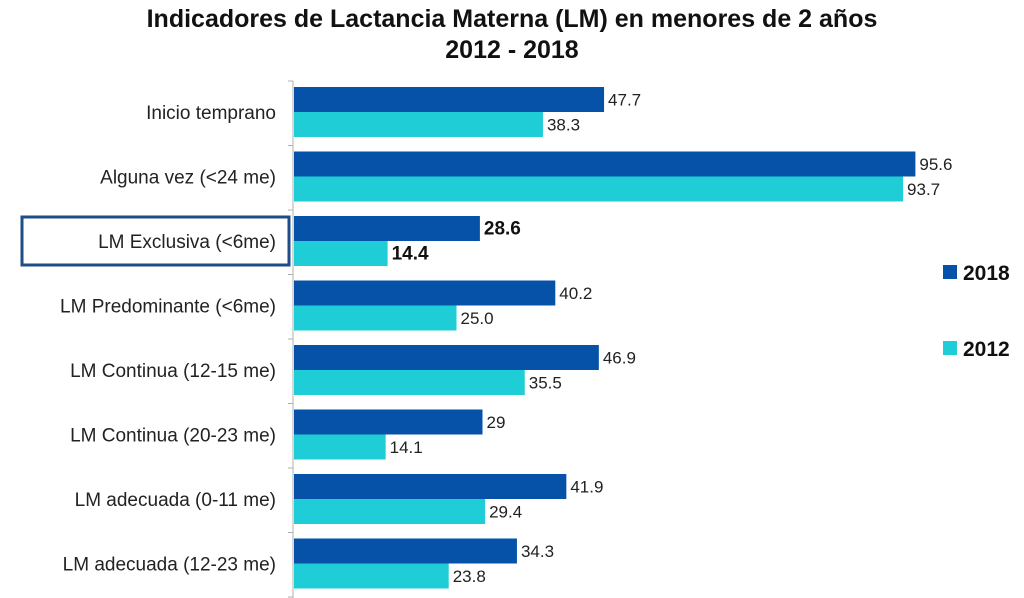 The height and width of the screenshot is (598, 1024). I want to click on data-label-2012: 23.8, so click(469, 576).